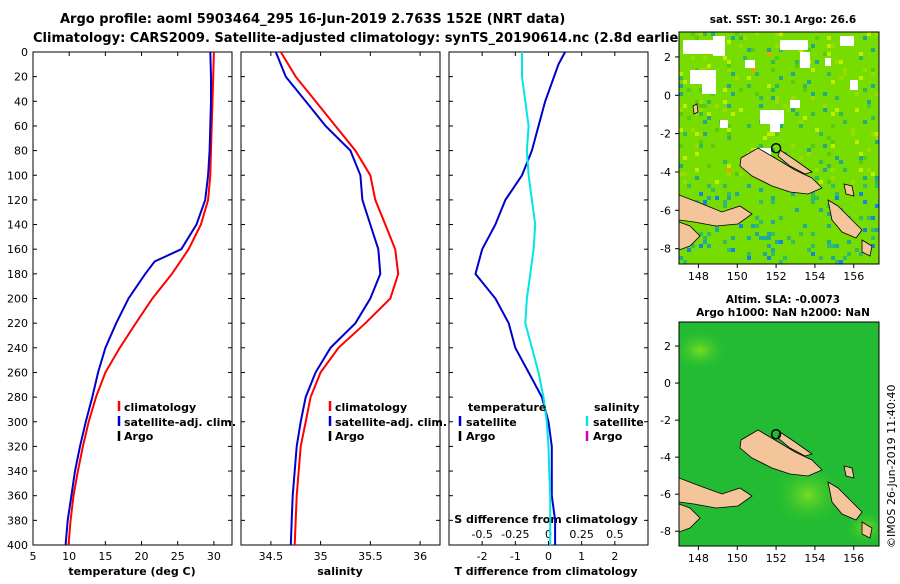  I want to click on depth-tick-label: 100, so click(17, 175).